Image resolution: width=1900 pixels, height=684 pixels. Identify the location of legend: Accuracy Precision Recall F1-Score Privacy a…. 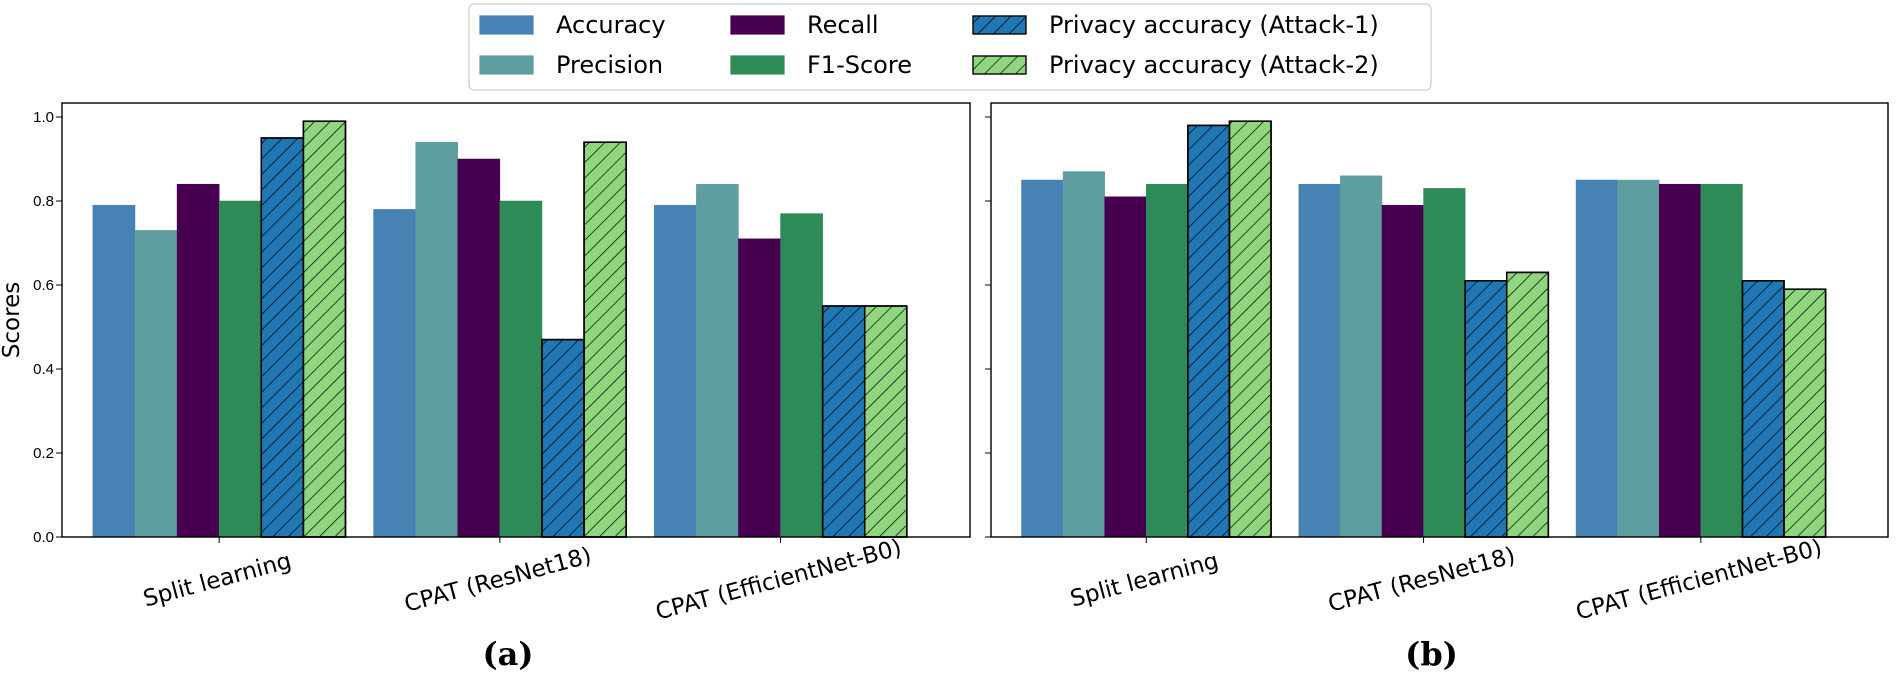
(950, 47).